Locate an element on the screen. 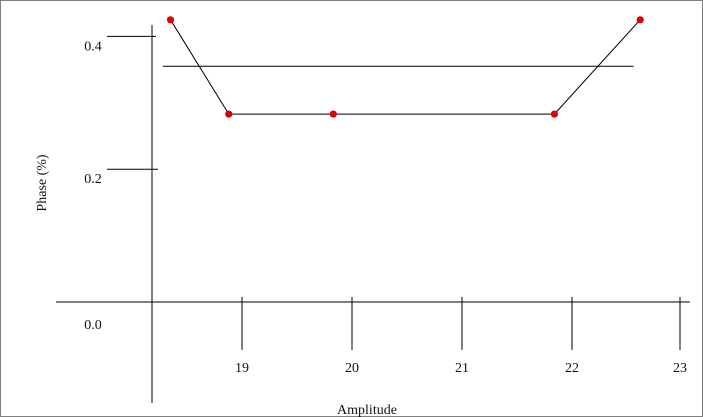  y-axis-title: Phase (%) is located at coordinates (42, 182).